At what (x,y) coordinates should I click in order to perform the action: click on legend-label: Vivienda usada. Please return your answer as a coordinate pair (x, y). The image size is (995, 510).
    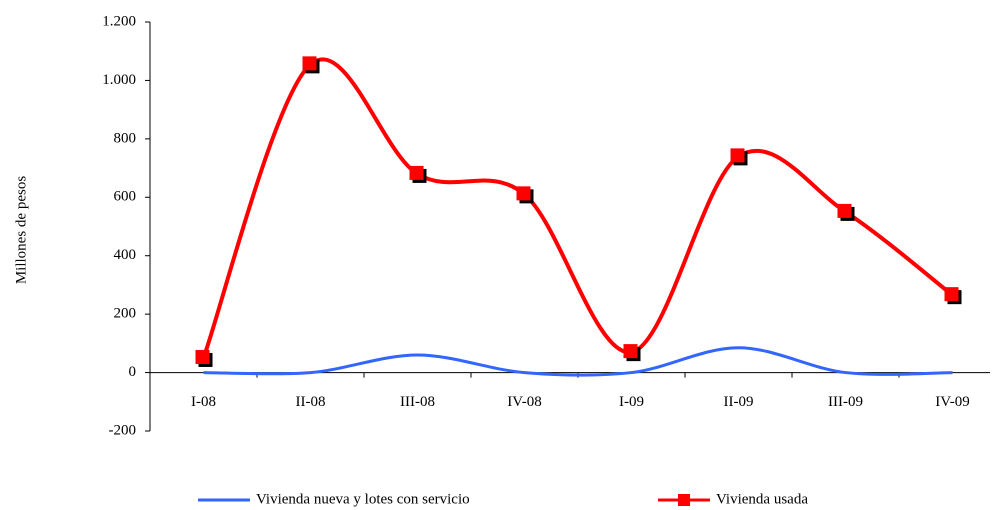
    Looking at the image, I should click on (762, 499).